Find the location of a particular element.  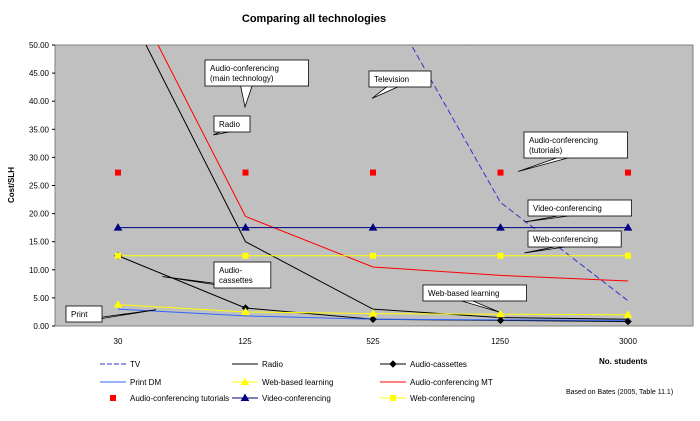

legend-item: TV is located at coordinates (120, 364).